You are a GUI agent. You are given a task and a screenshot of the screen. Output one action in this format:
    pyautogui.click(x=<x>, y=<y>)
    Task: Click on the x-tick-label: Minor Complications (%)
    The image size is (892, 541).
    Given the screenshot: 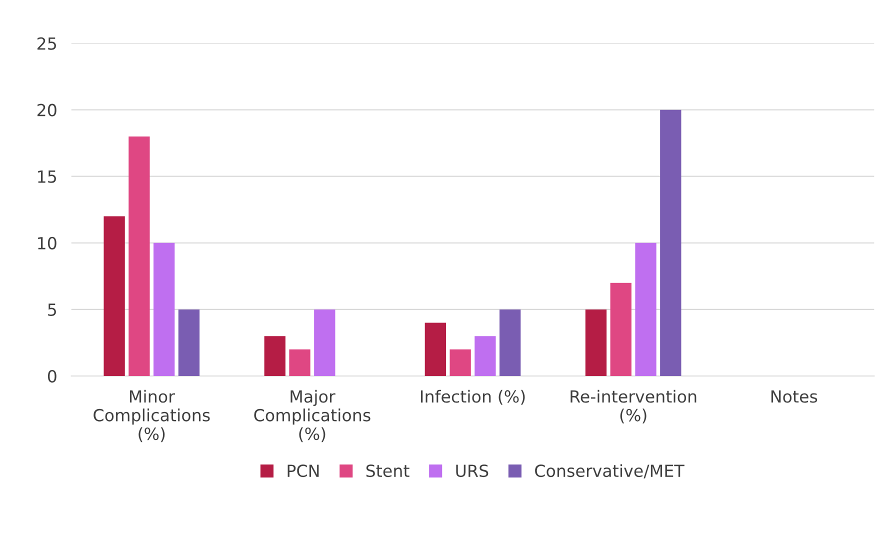 What is the action you would take?
    pyautogui.click(x=152, y=416)
    